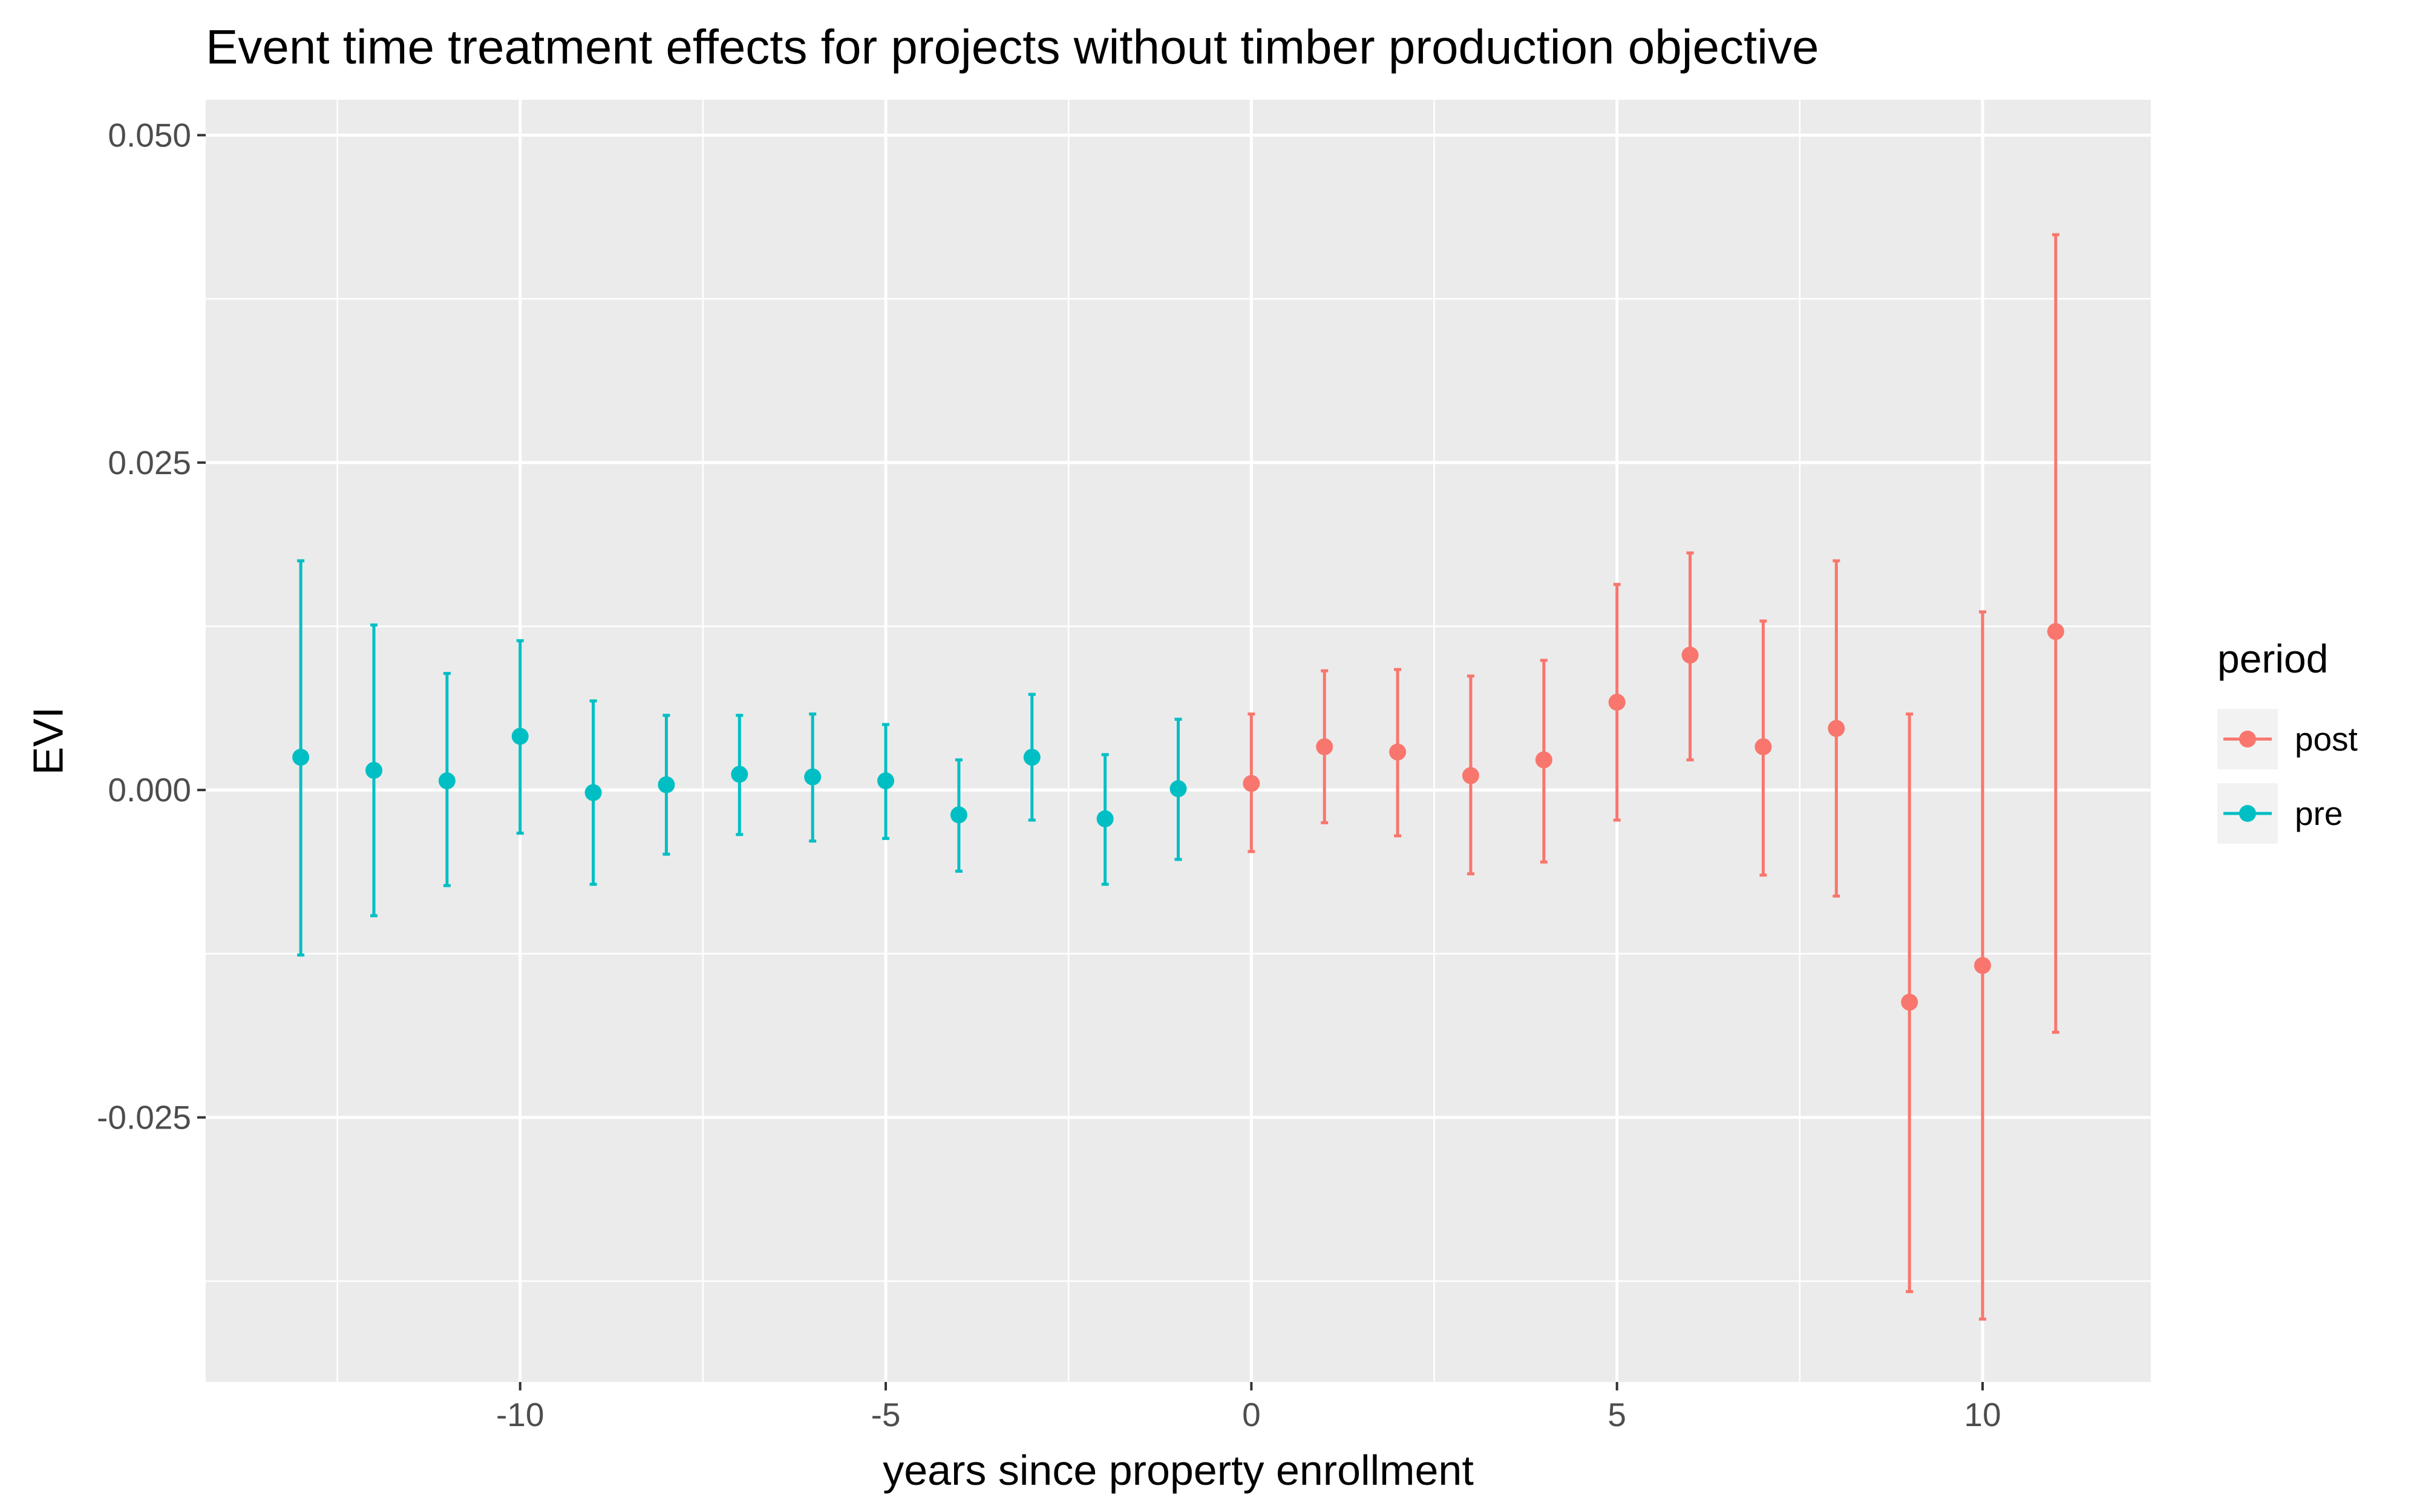 The width and height of the screenshot is (2420, 1512). What do you see at coordinates (886, 1414) in the screenshot?
I see `x-tick-label: -5` at bounding box center [886, 1414].